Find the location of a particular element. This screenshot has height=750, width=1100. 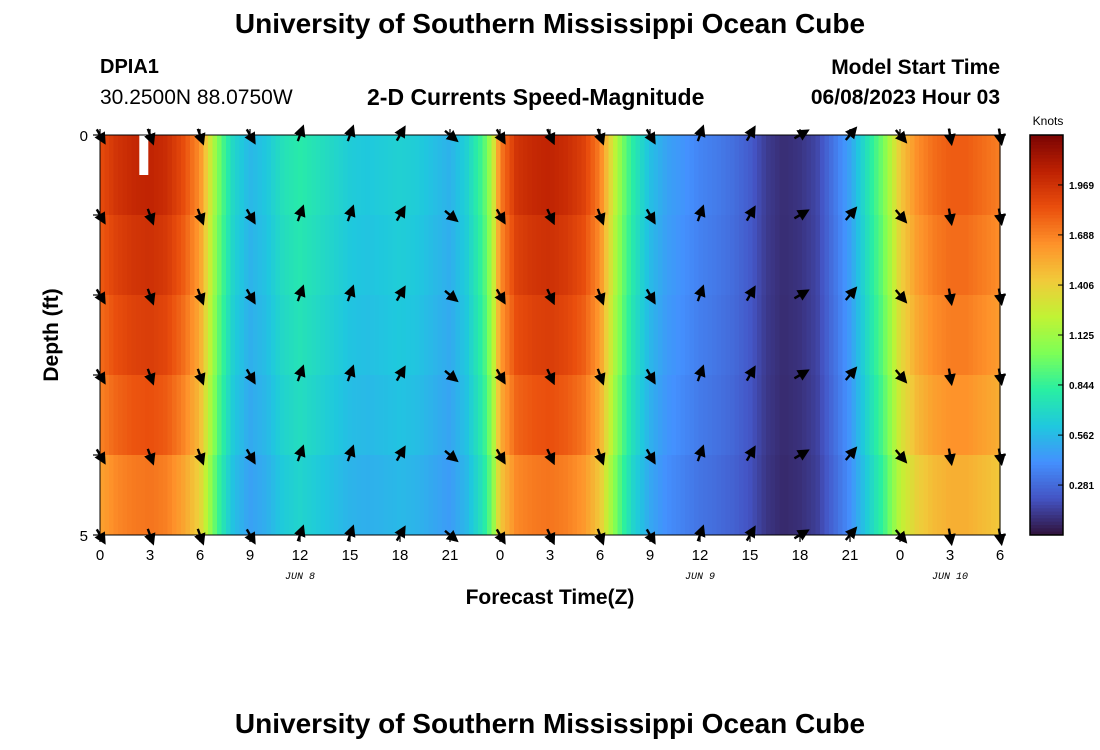

day-label: JUN 9 is located at coordinates (700, 577).